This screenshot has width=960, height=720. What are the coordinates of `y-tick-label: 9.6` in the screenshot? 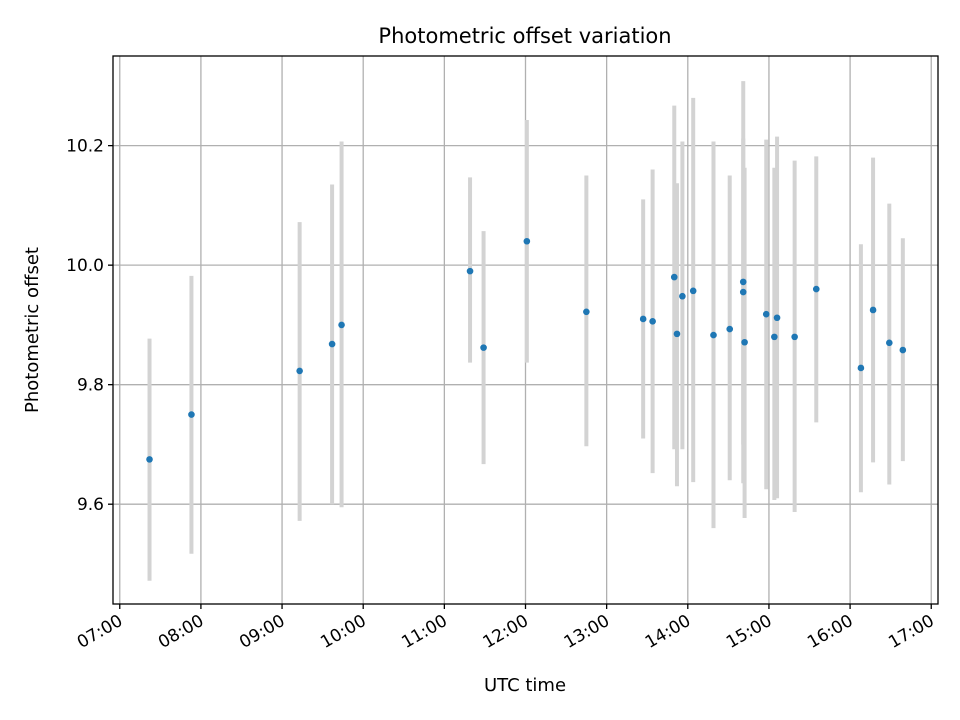 It's located at (90, 505).